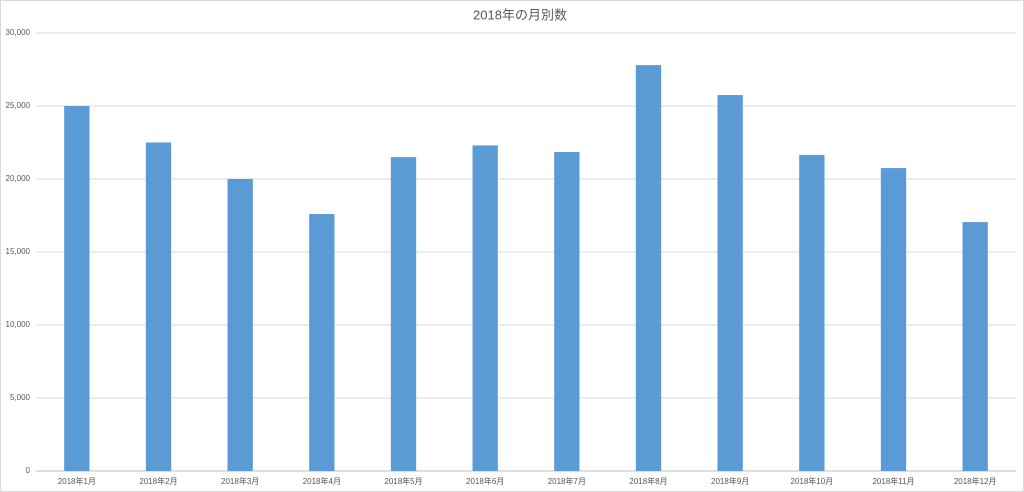 The image size is (1024, 492). Describe the element at coordinates (18, 251) in the screenshot. I see `y-tick-label: 15,000` at that location.